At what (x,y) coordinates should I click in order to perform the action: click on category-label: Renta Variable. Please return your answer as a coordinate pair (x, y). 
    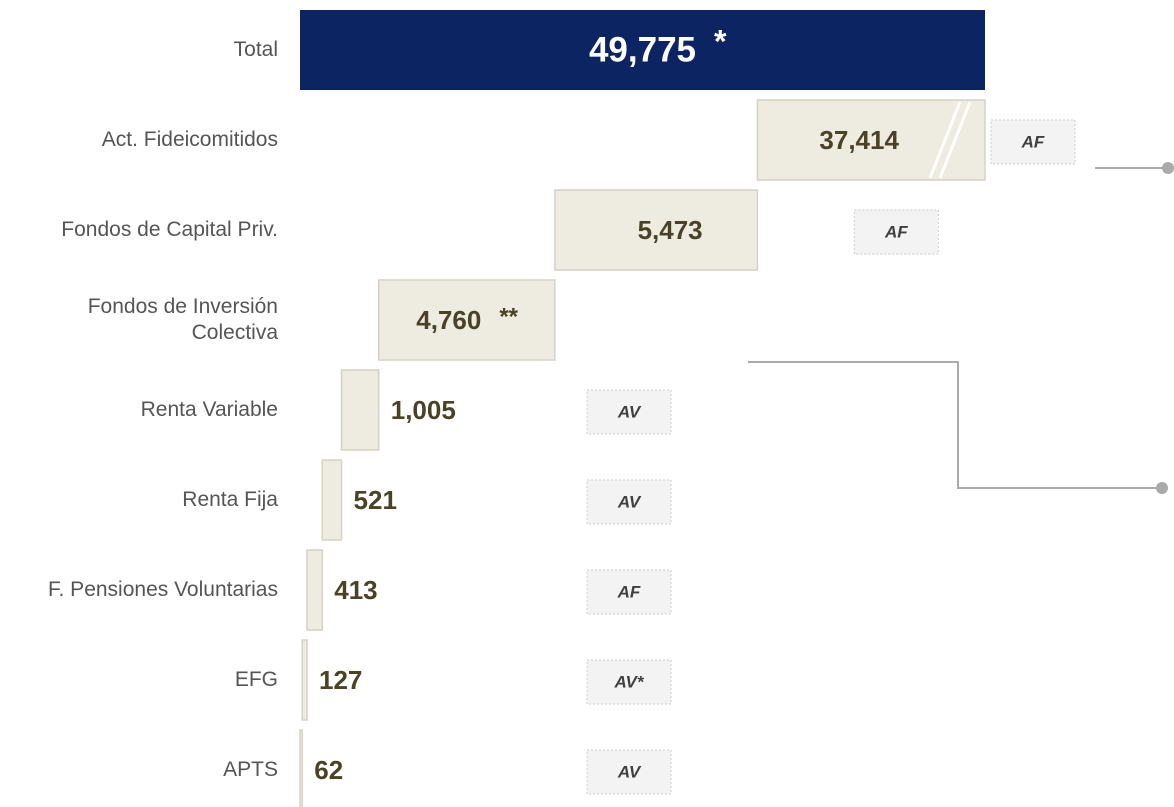
    Looking at the image, I should click on (209, 409).